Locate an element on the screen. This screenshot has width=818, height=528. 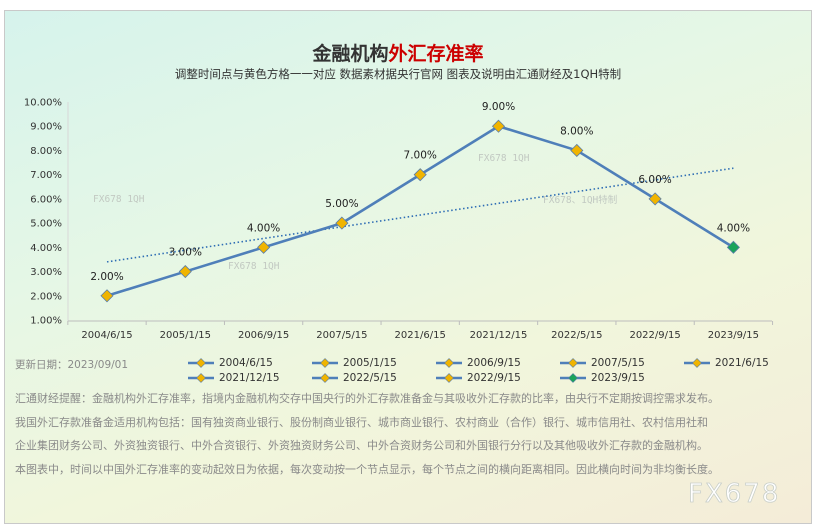
data-label: 7.00% is located at coordinates (420, 156).